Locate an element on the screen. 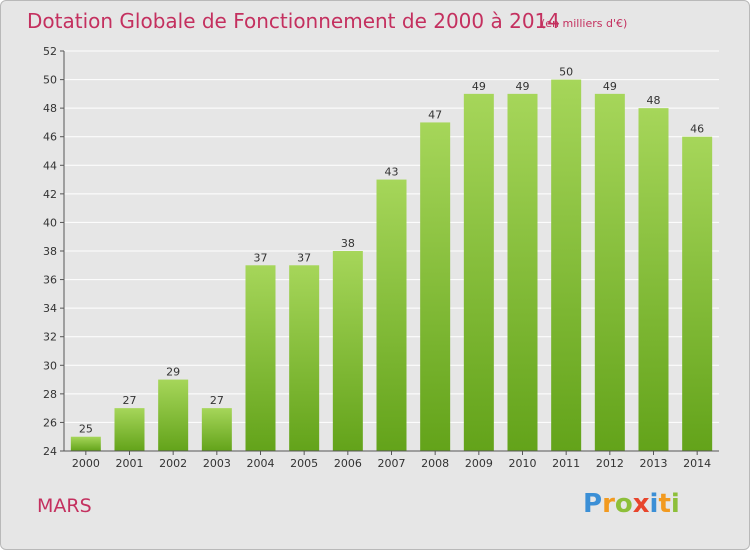 The height and width of the screenshot is (550, 750). y-tick-label: 32 is located at coordinates (50, 337).